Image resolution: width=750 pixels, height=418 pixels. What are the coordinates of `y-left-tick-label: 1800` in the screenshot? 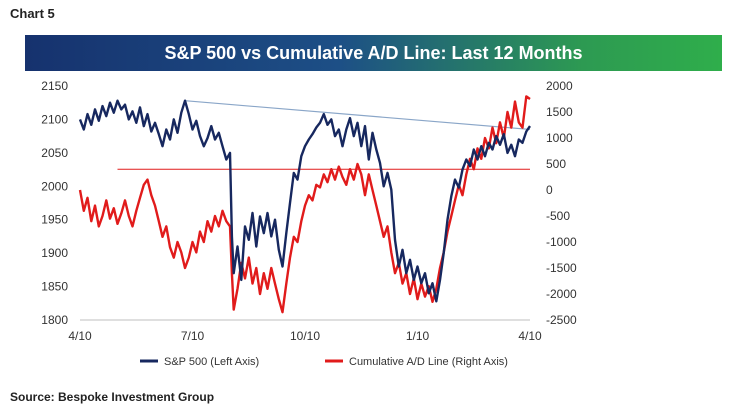 It's located at (54, 320).